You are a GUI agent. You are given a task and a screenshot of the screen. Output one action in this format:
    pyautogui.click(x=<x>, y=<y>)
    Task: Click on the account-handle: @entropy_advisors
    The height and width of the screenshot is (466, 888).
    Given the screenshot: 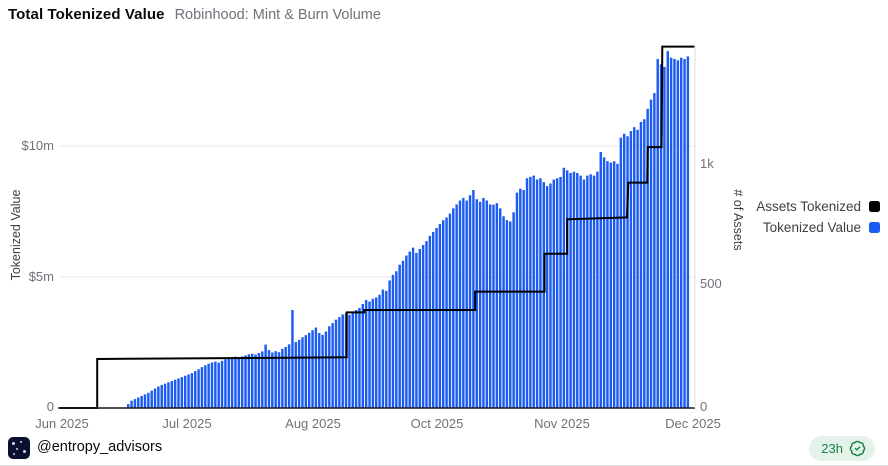 What is the action you would take?
    pyautogui.click(x=100, y=447)
    